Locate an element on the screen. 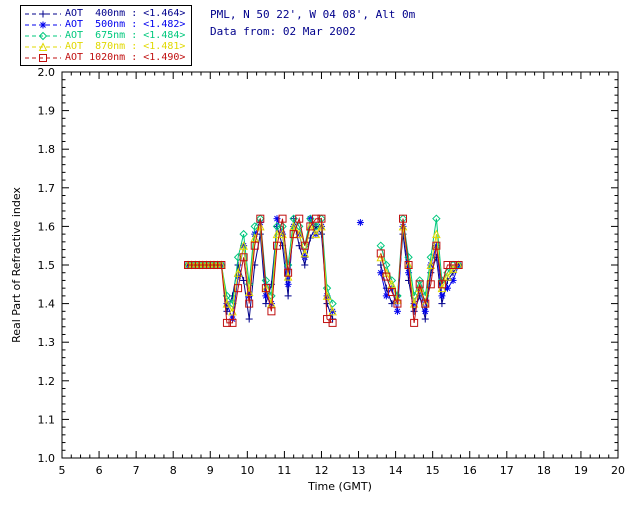 The image size is (640, 512). legend-label: AOT 500nm : <1.482> is located at coordinates (125, 24).